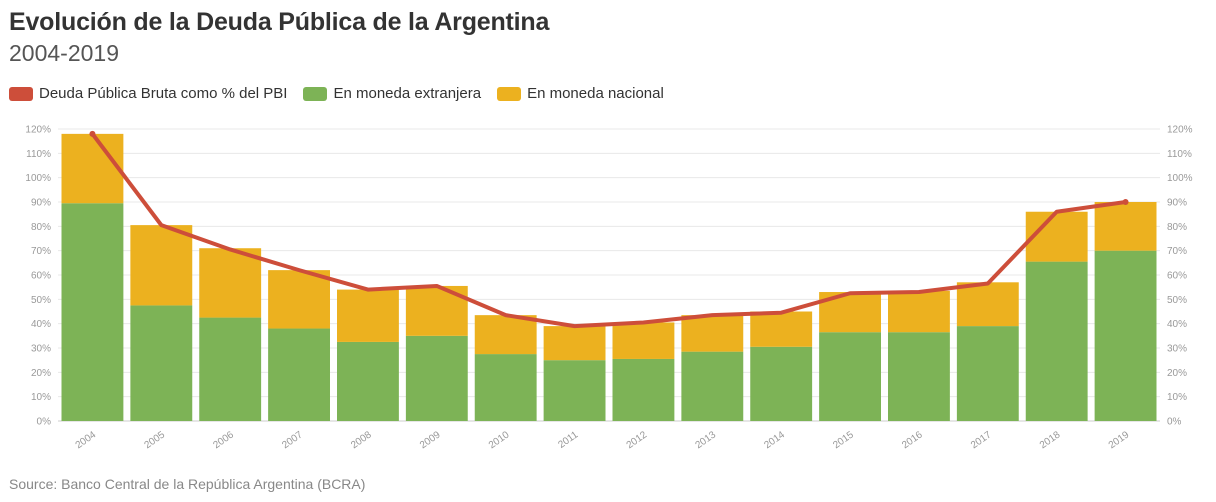 The width and height of the screenshot is (1216, 502). I want to click on y-tick-label-right: 70%, so click(1177, 251).